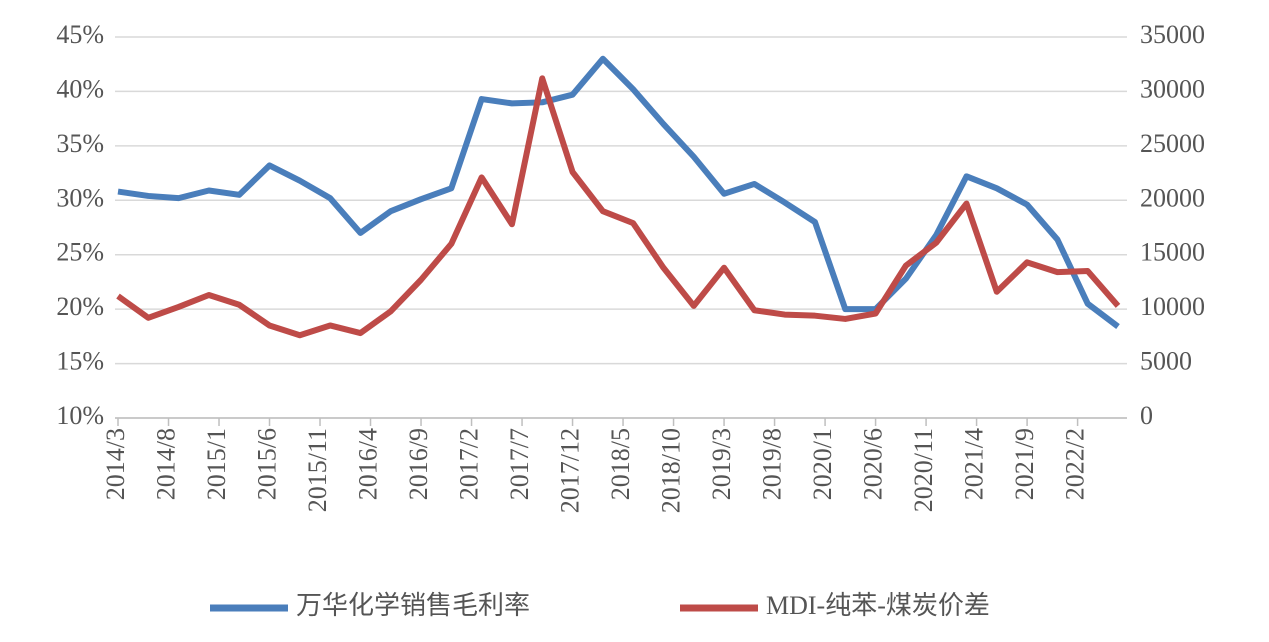 The image size is (1269, 642). Describe the element at coordinates (367, 464) in the screenshot. I see `x-tick-label: 2016/4` at that location.